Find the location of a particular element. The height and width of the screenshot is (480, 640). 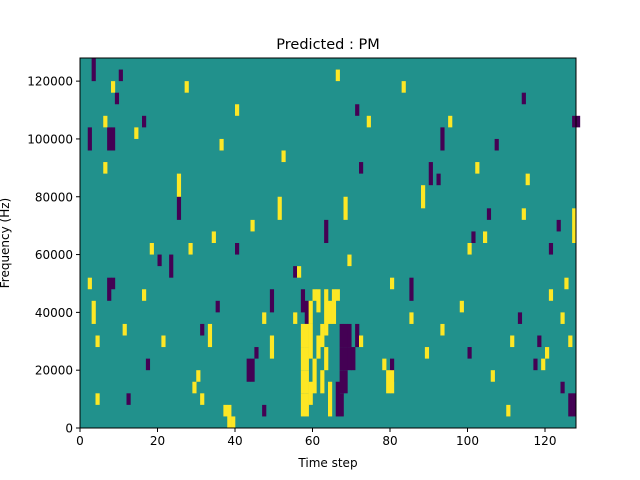

x-tick-label: 120 is located at coordinates (545, 441).